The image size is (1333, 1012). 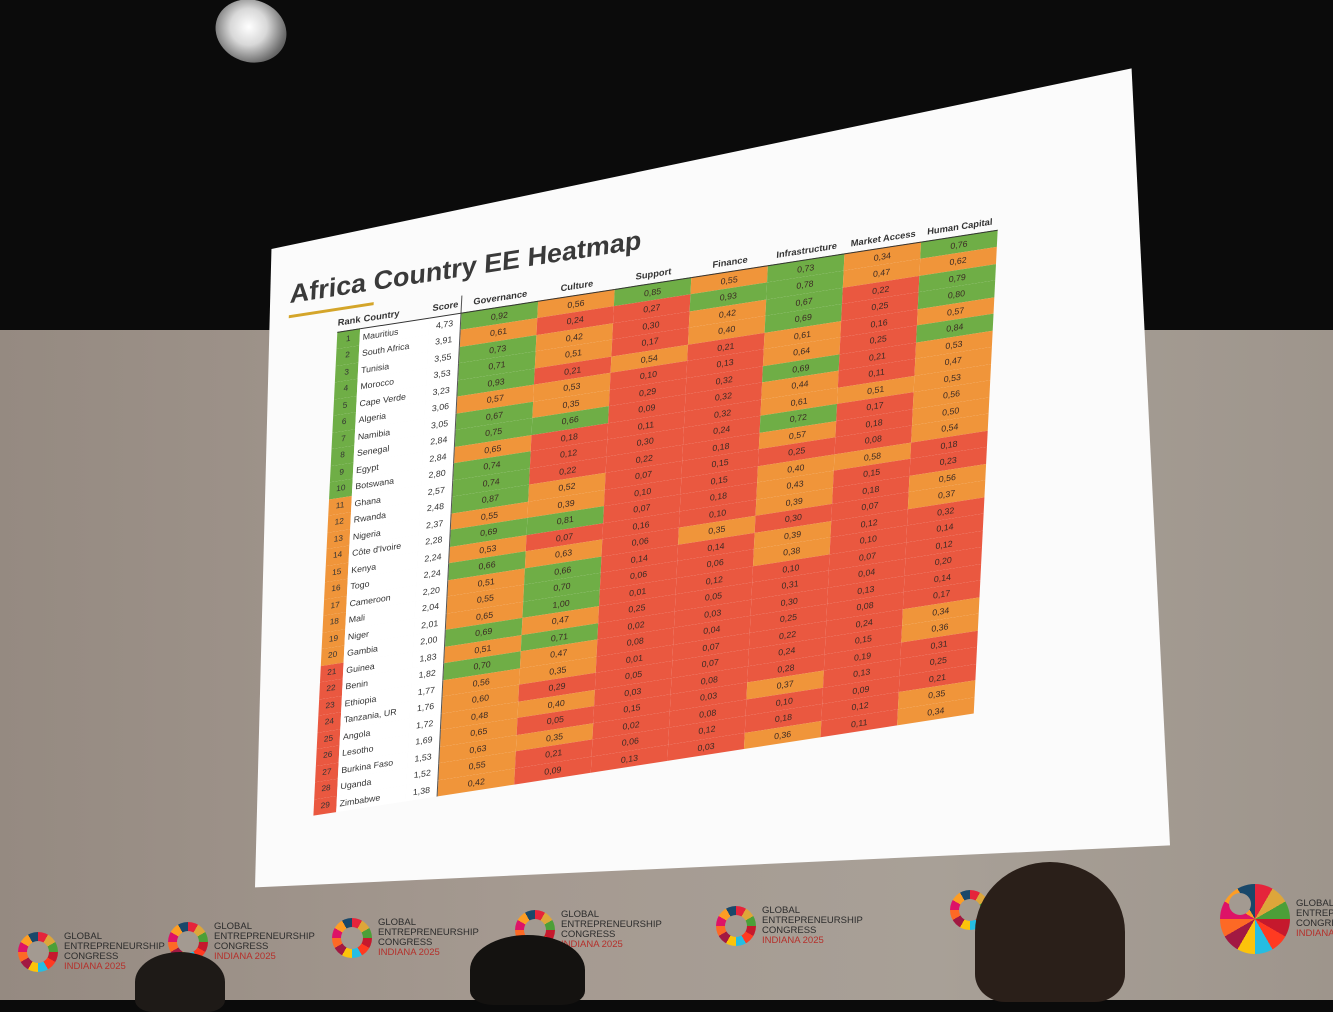 What do you see at coordinates (251, 36) in the screenshot?
I see `ceiling-light` at bounding box center [251, 36].